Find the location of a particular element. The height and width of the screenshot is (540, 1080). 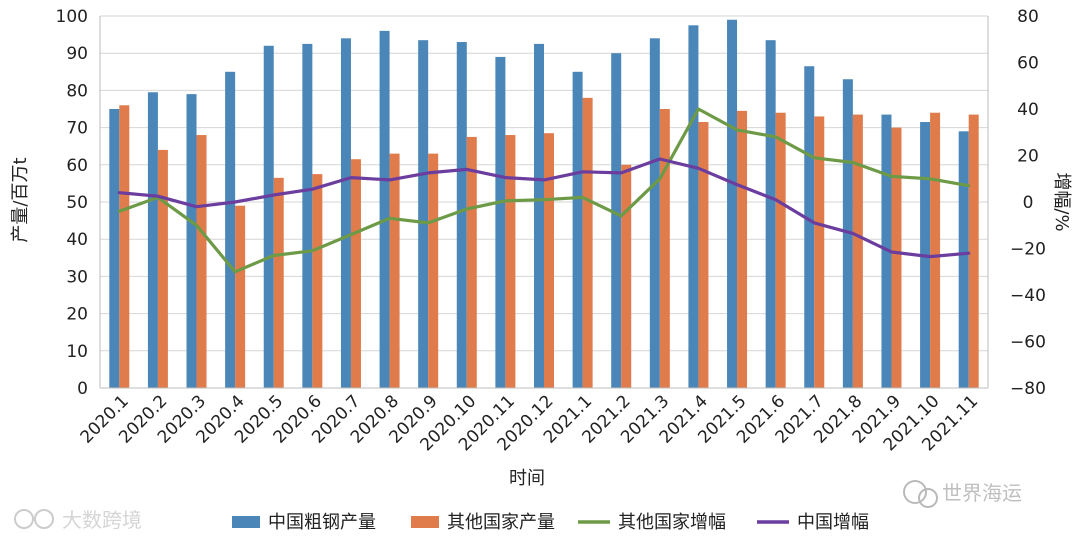

bar-other-output-2020.11 is located at coordinates (510, 261).